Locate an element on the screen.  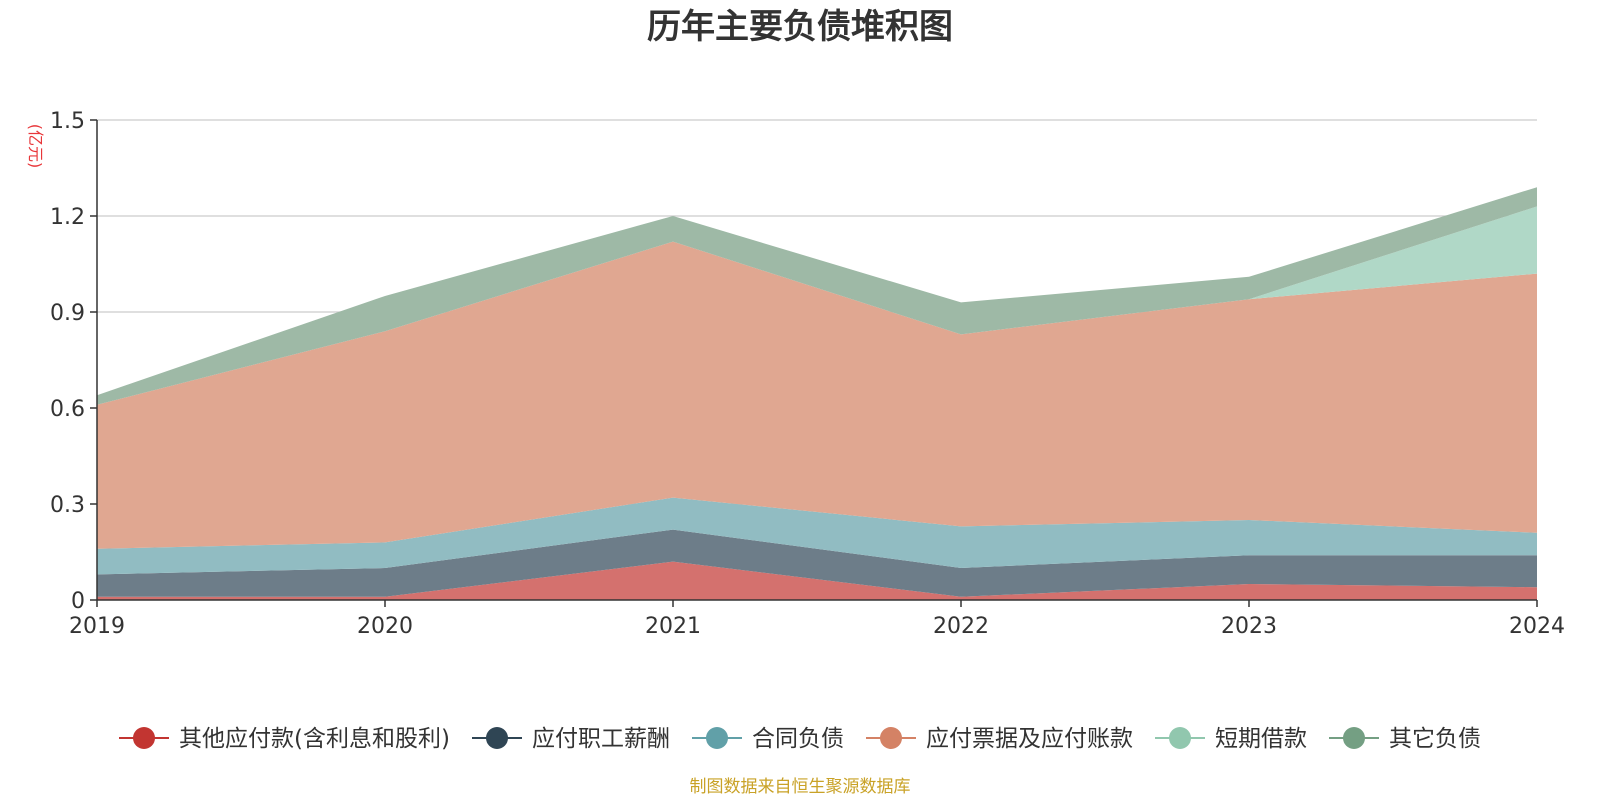
legend-item-2: 合同负债 is located at coordinates (768, 739).